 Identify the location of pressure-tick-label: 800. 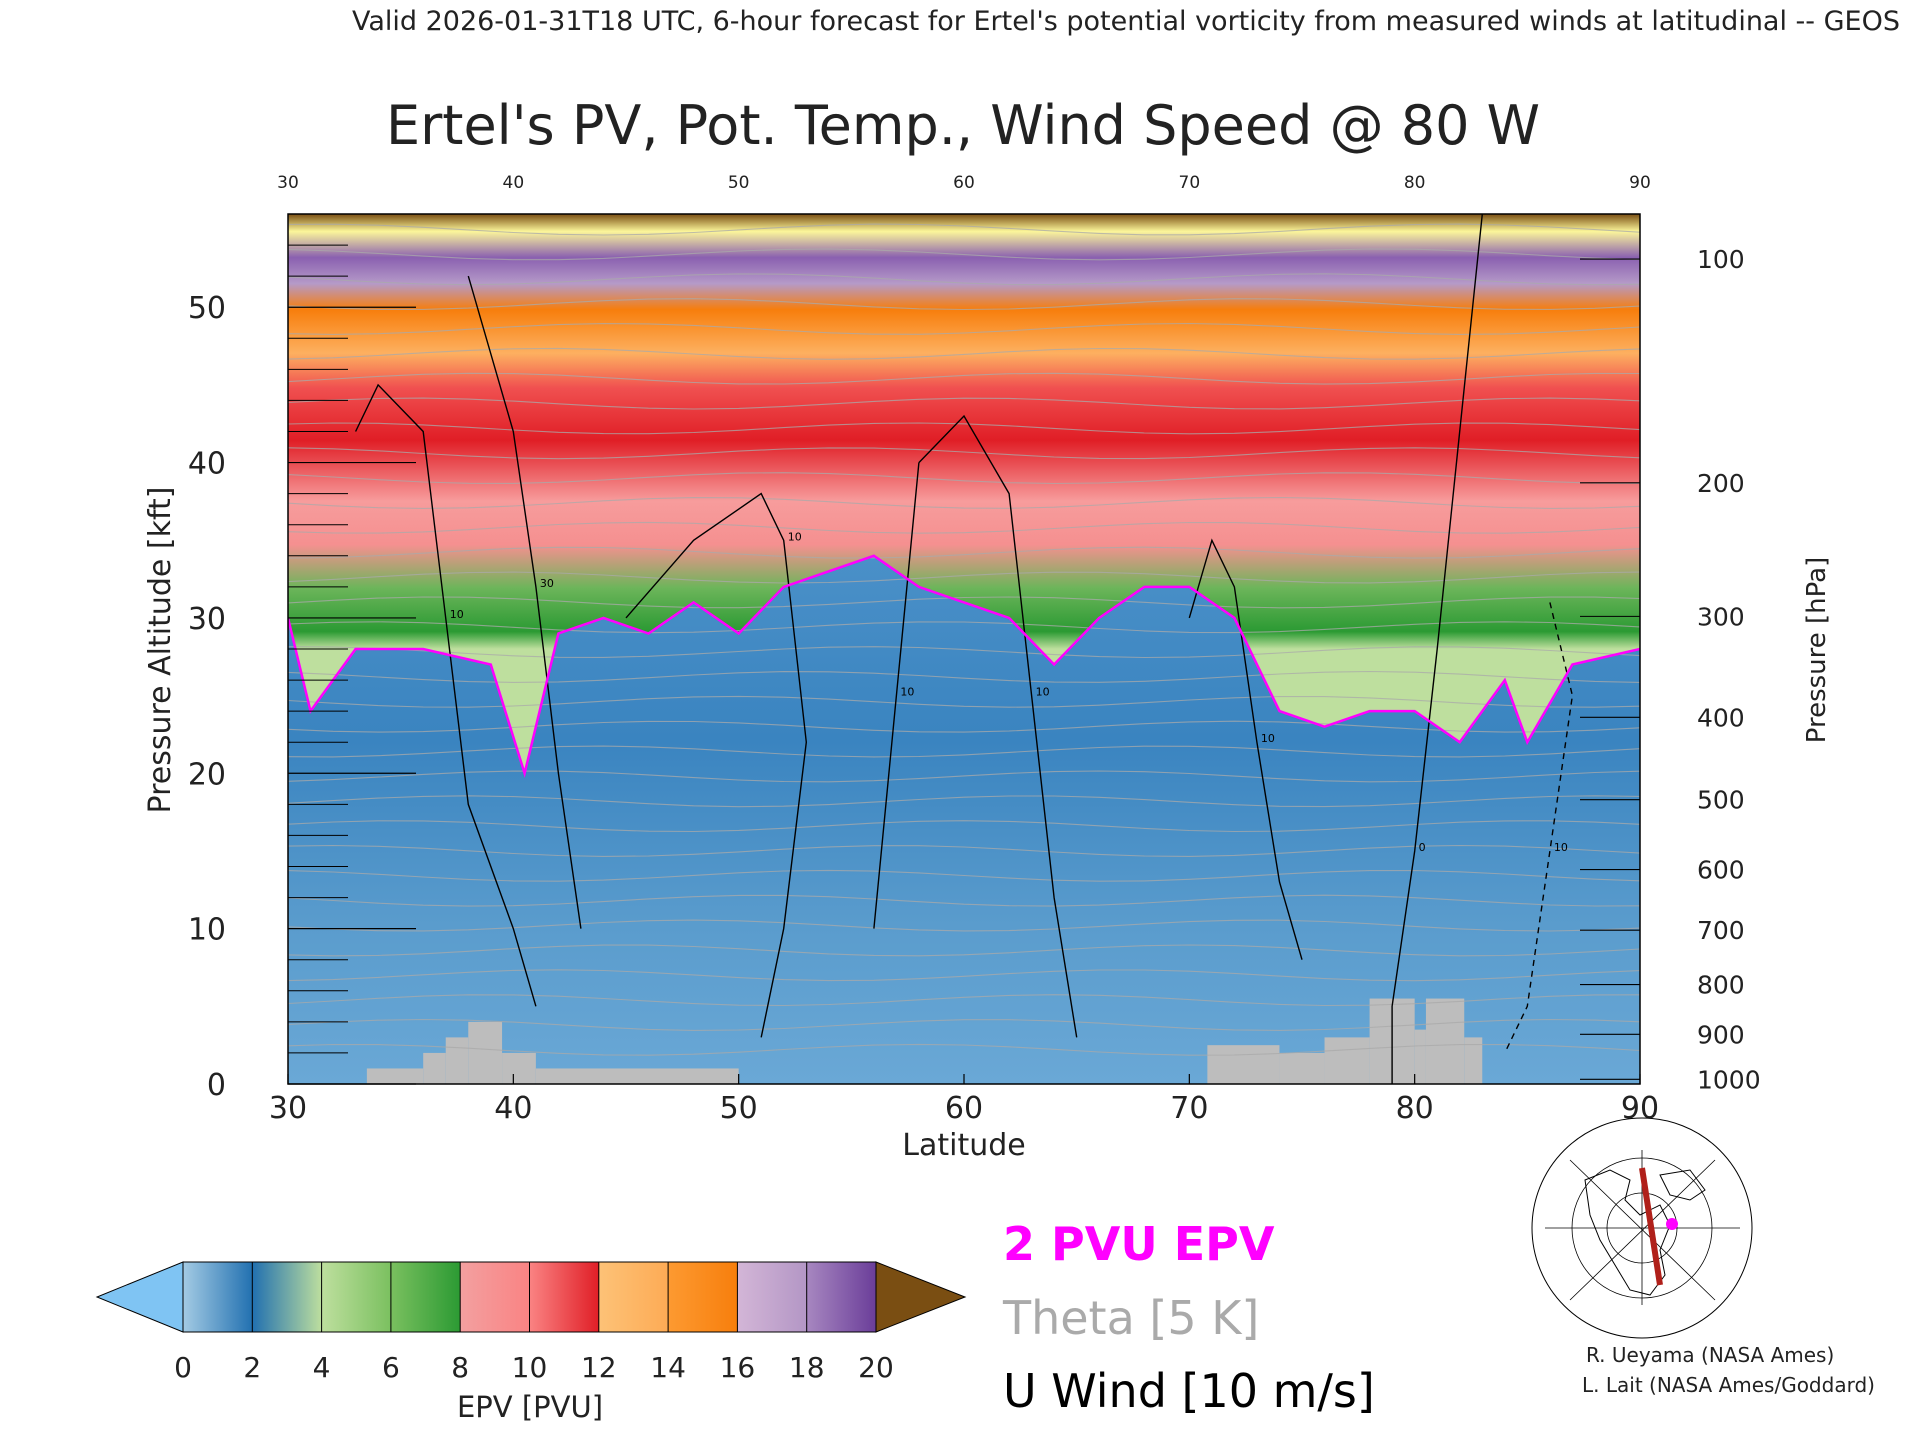
(1721, 985).